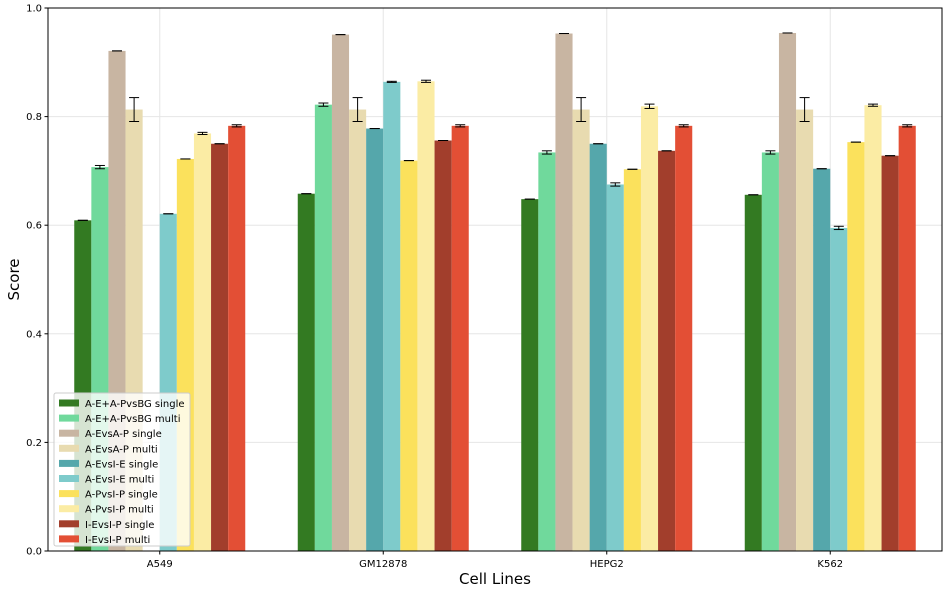 This screenshot has height=594, width=949. Describe the element at coordinates (132, 419) in the screenshot. I see `legend-label: A-E+A-PvsBG multi` at that location.